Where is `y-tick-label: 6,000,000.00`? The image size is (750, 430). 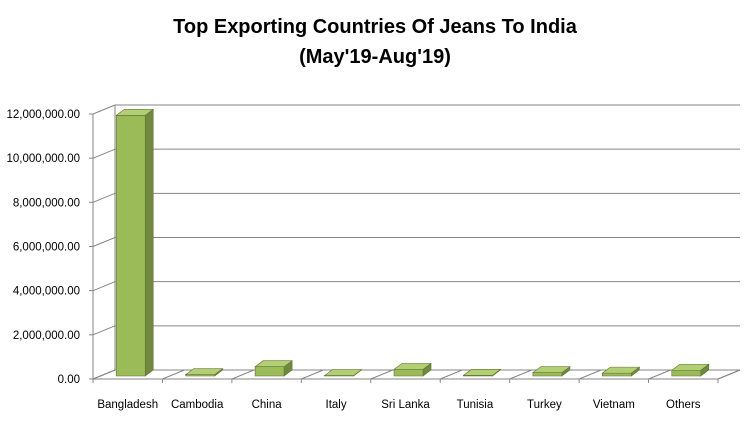 y-tick-label: 6,000,000.00 is located at coordinates (46, 248).